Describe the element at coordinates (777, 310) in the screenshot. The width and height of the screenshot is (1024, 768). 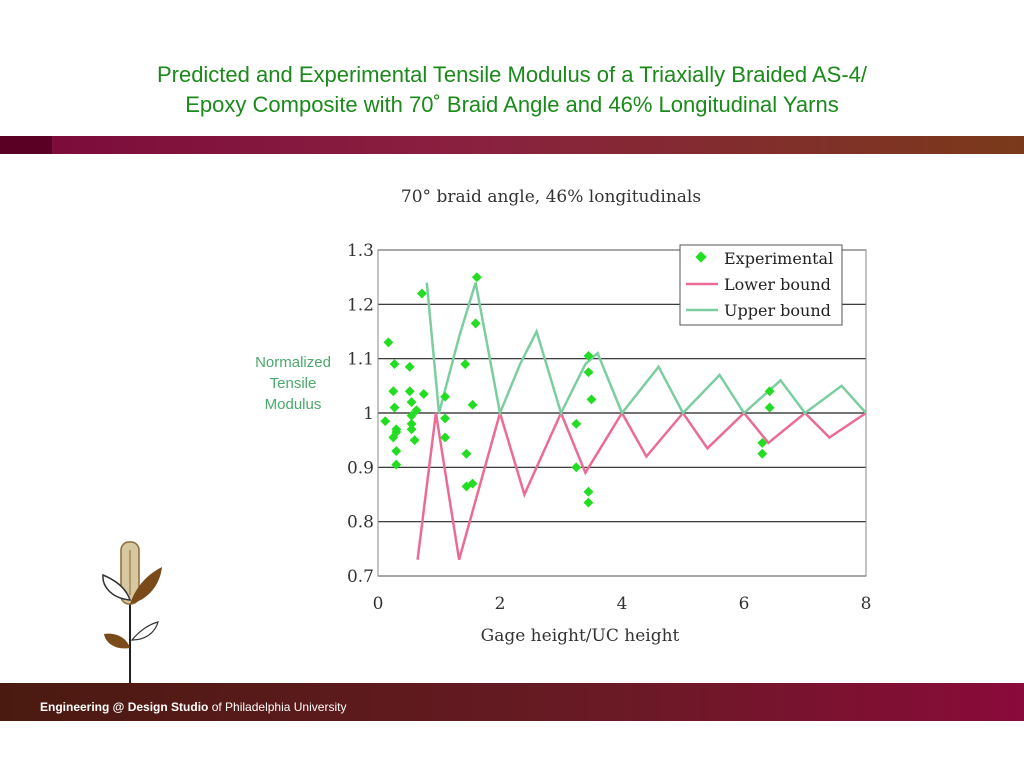
I see `legend-label-upper-bound: Upper bound` at that location.